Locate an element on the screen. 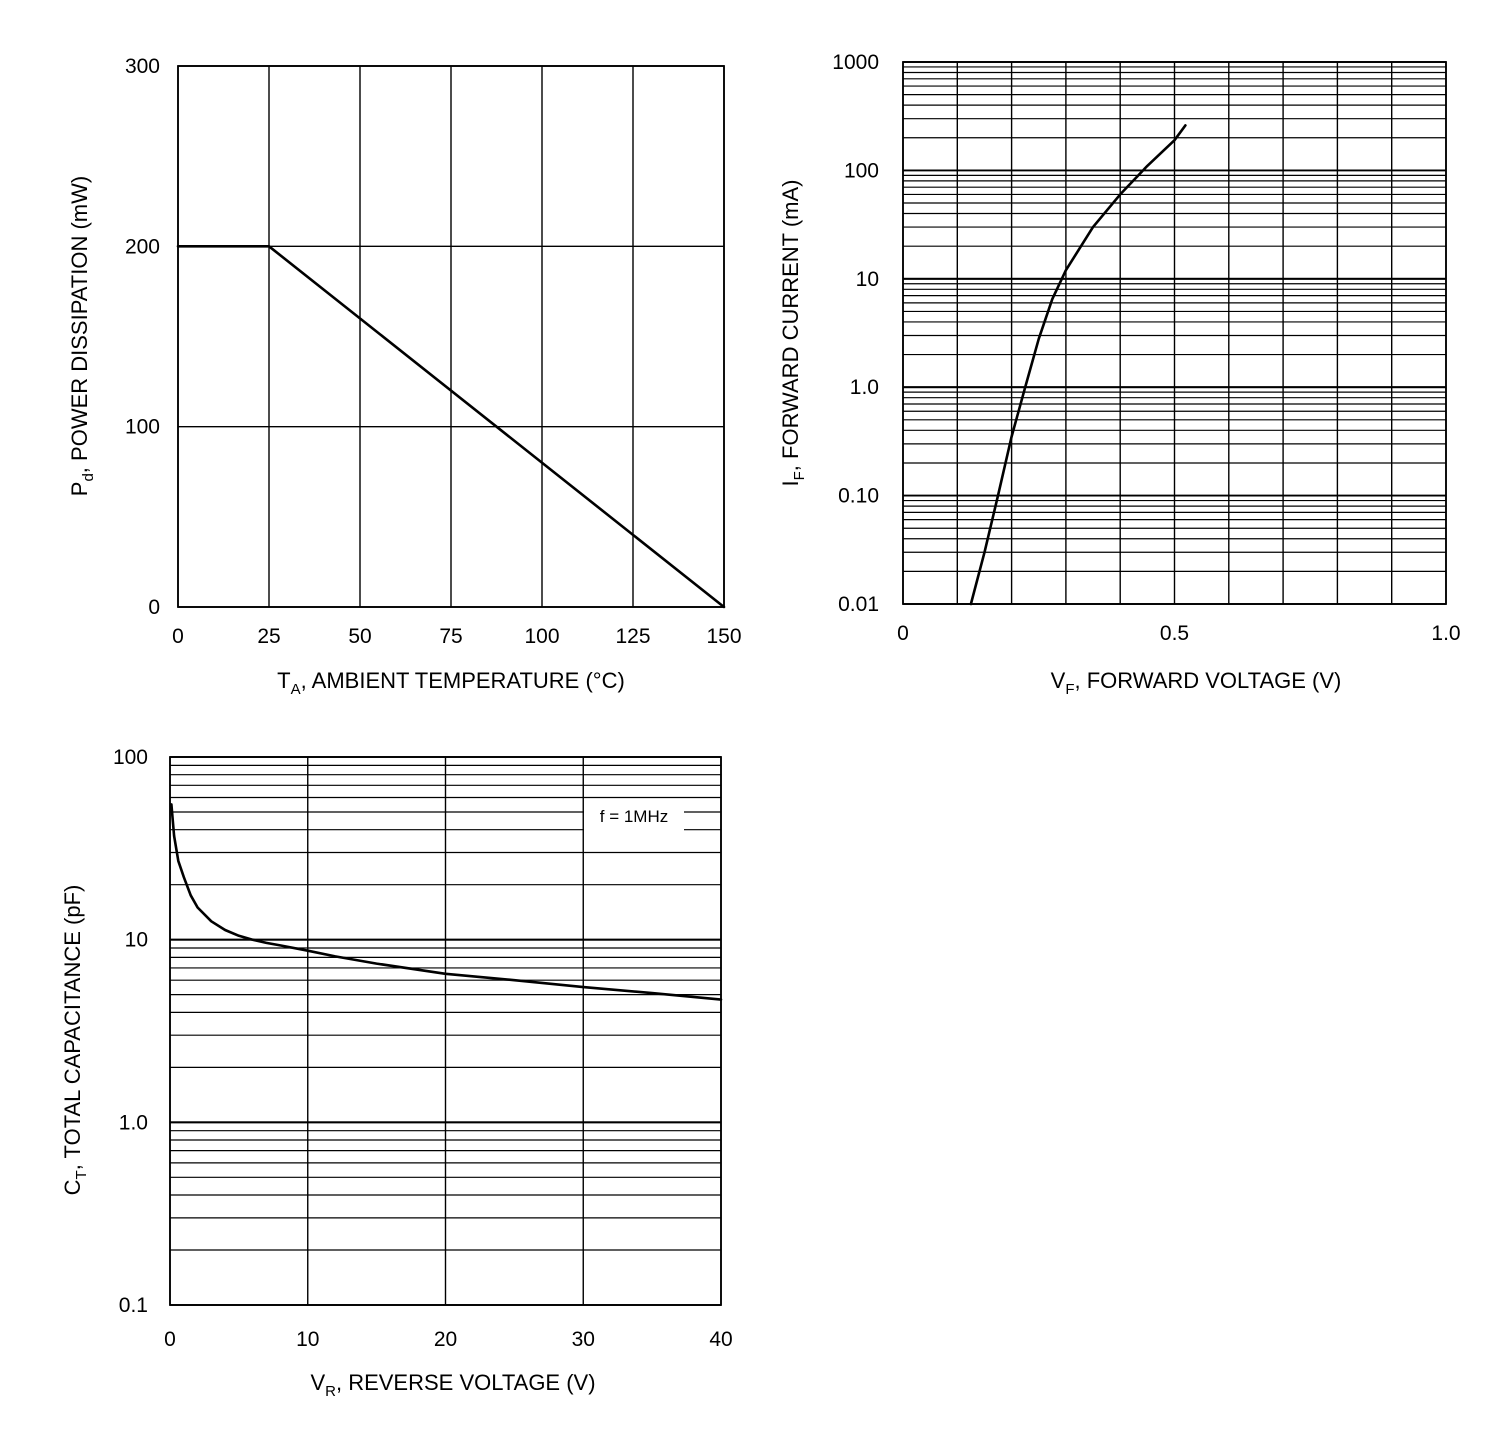 The width and height of the screenshot is (1499, 1454). y-axis-label: Pd, POWER DISSIPATION (mW) is located at coordinates (82, 336).